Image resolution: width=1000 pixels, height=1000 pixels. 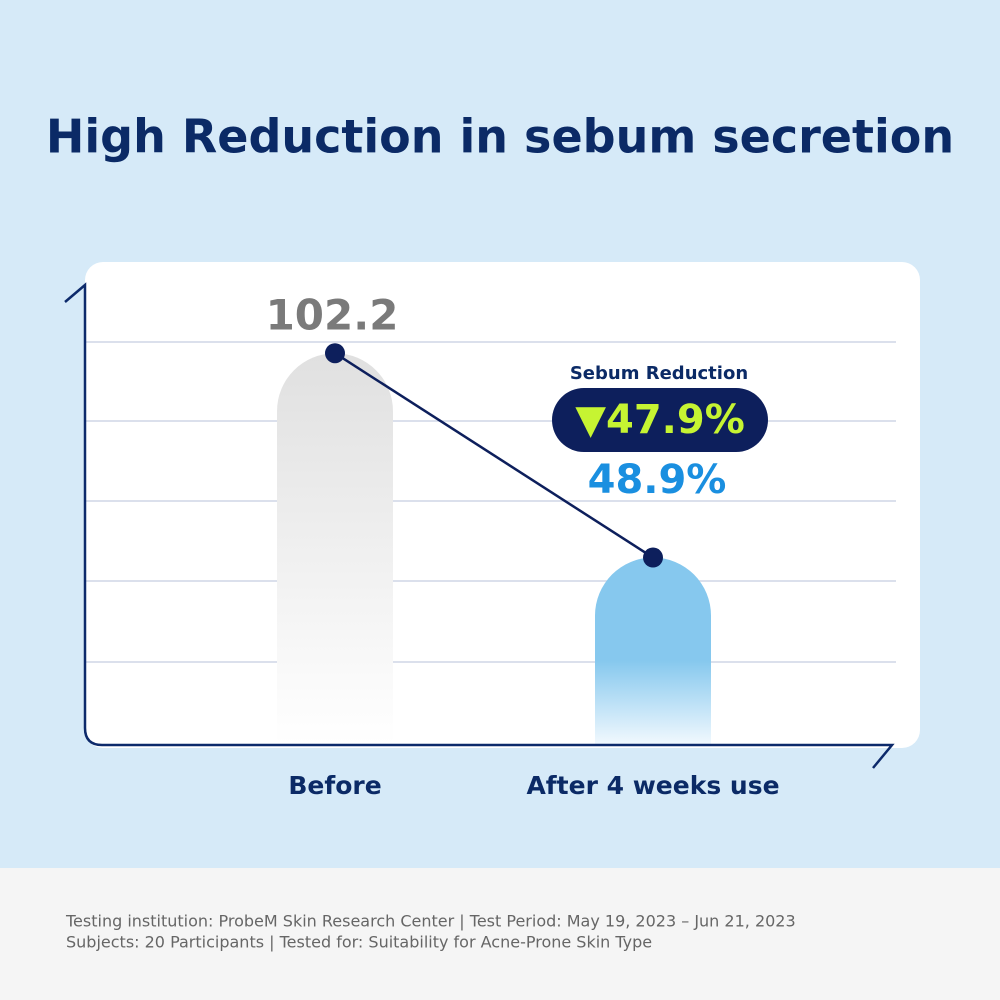 I want to click on value-label: 48.9%, so click(x=657, y=480).